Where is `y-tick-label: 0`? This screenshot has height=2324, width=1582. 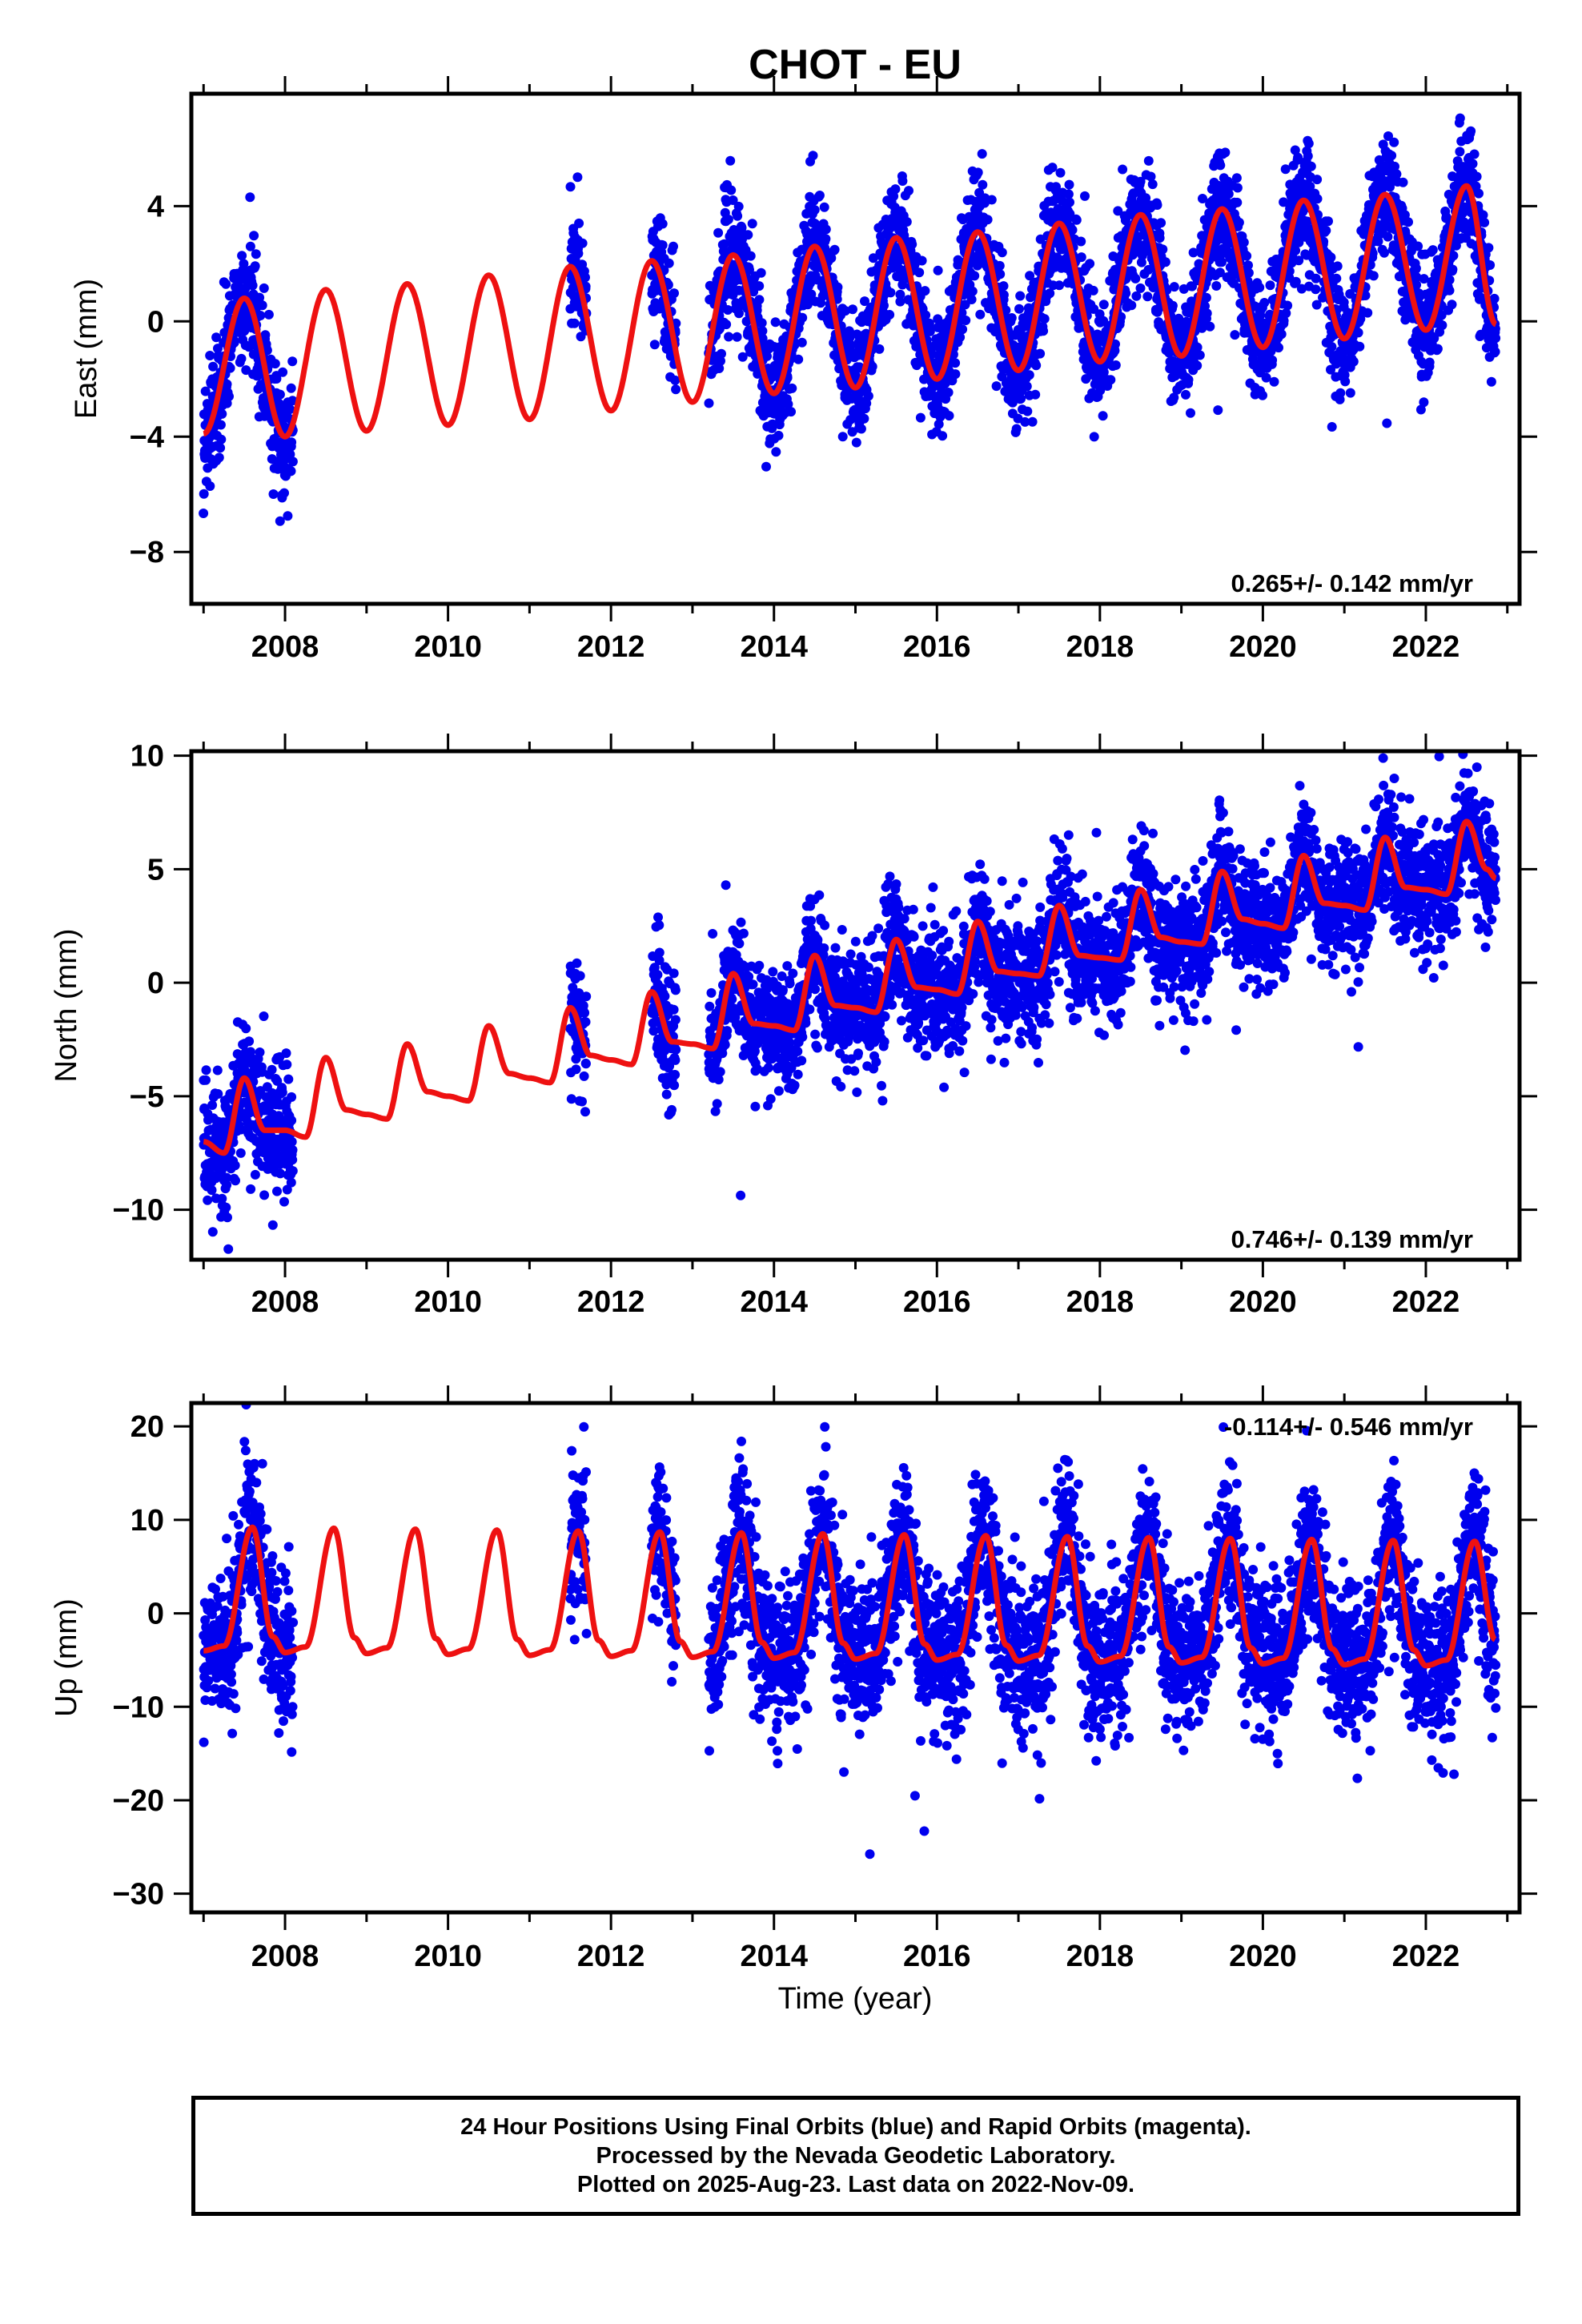
y-tick-label: 0 is located at coordinates (155, 322).